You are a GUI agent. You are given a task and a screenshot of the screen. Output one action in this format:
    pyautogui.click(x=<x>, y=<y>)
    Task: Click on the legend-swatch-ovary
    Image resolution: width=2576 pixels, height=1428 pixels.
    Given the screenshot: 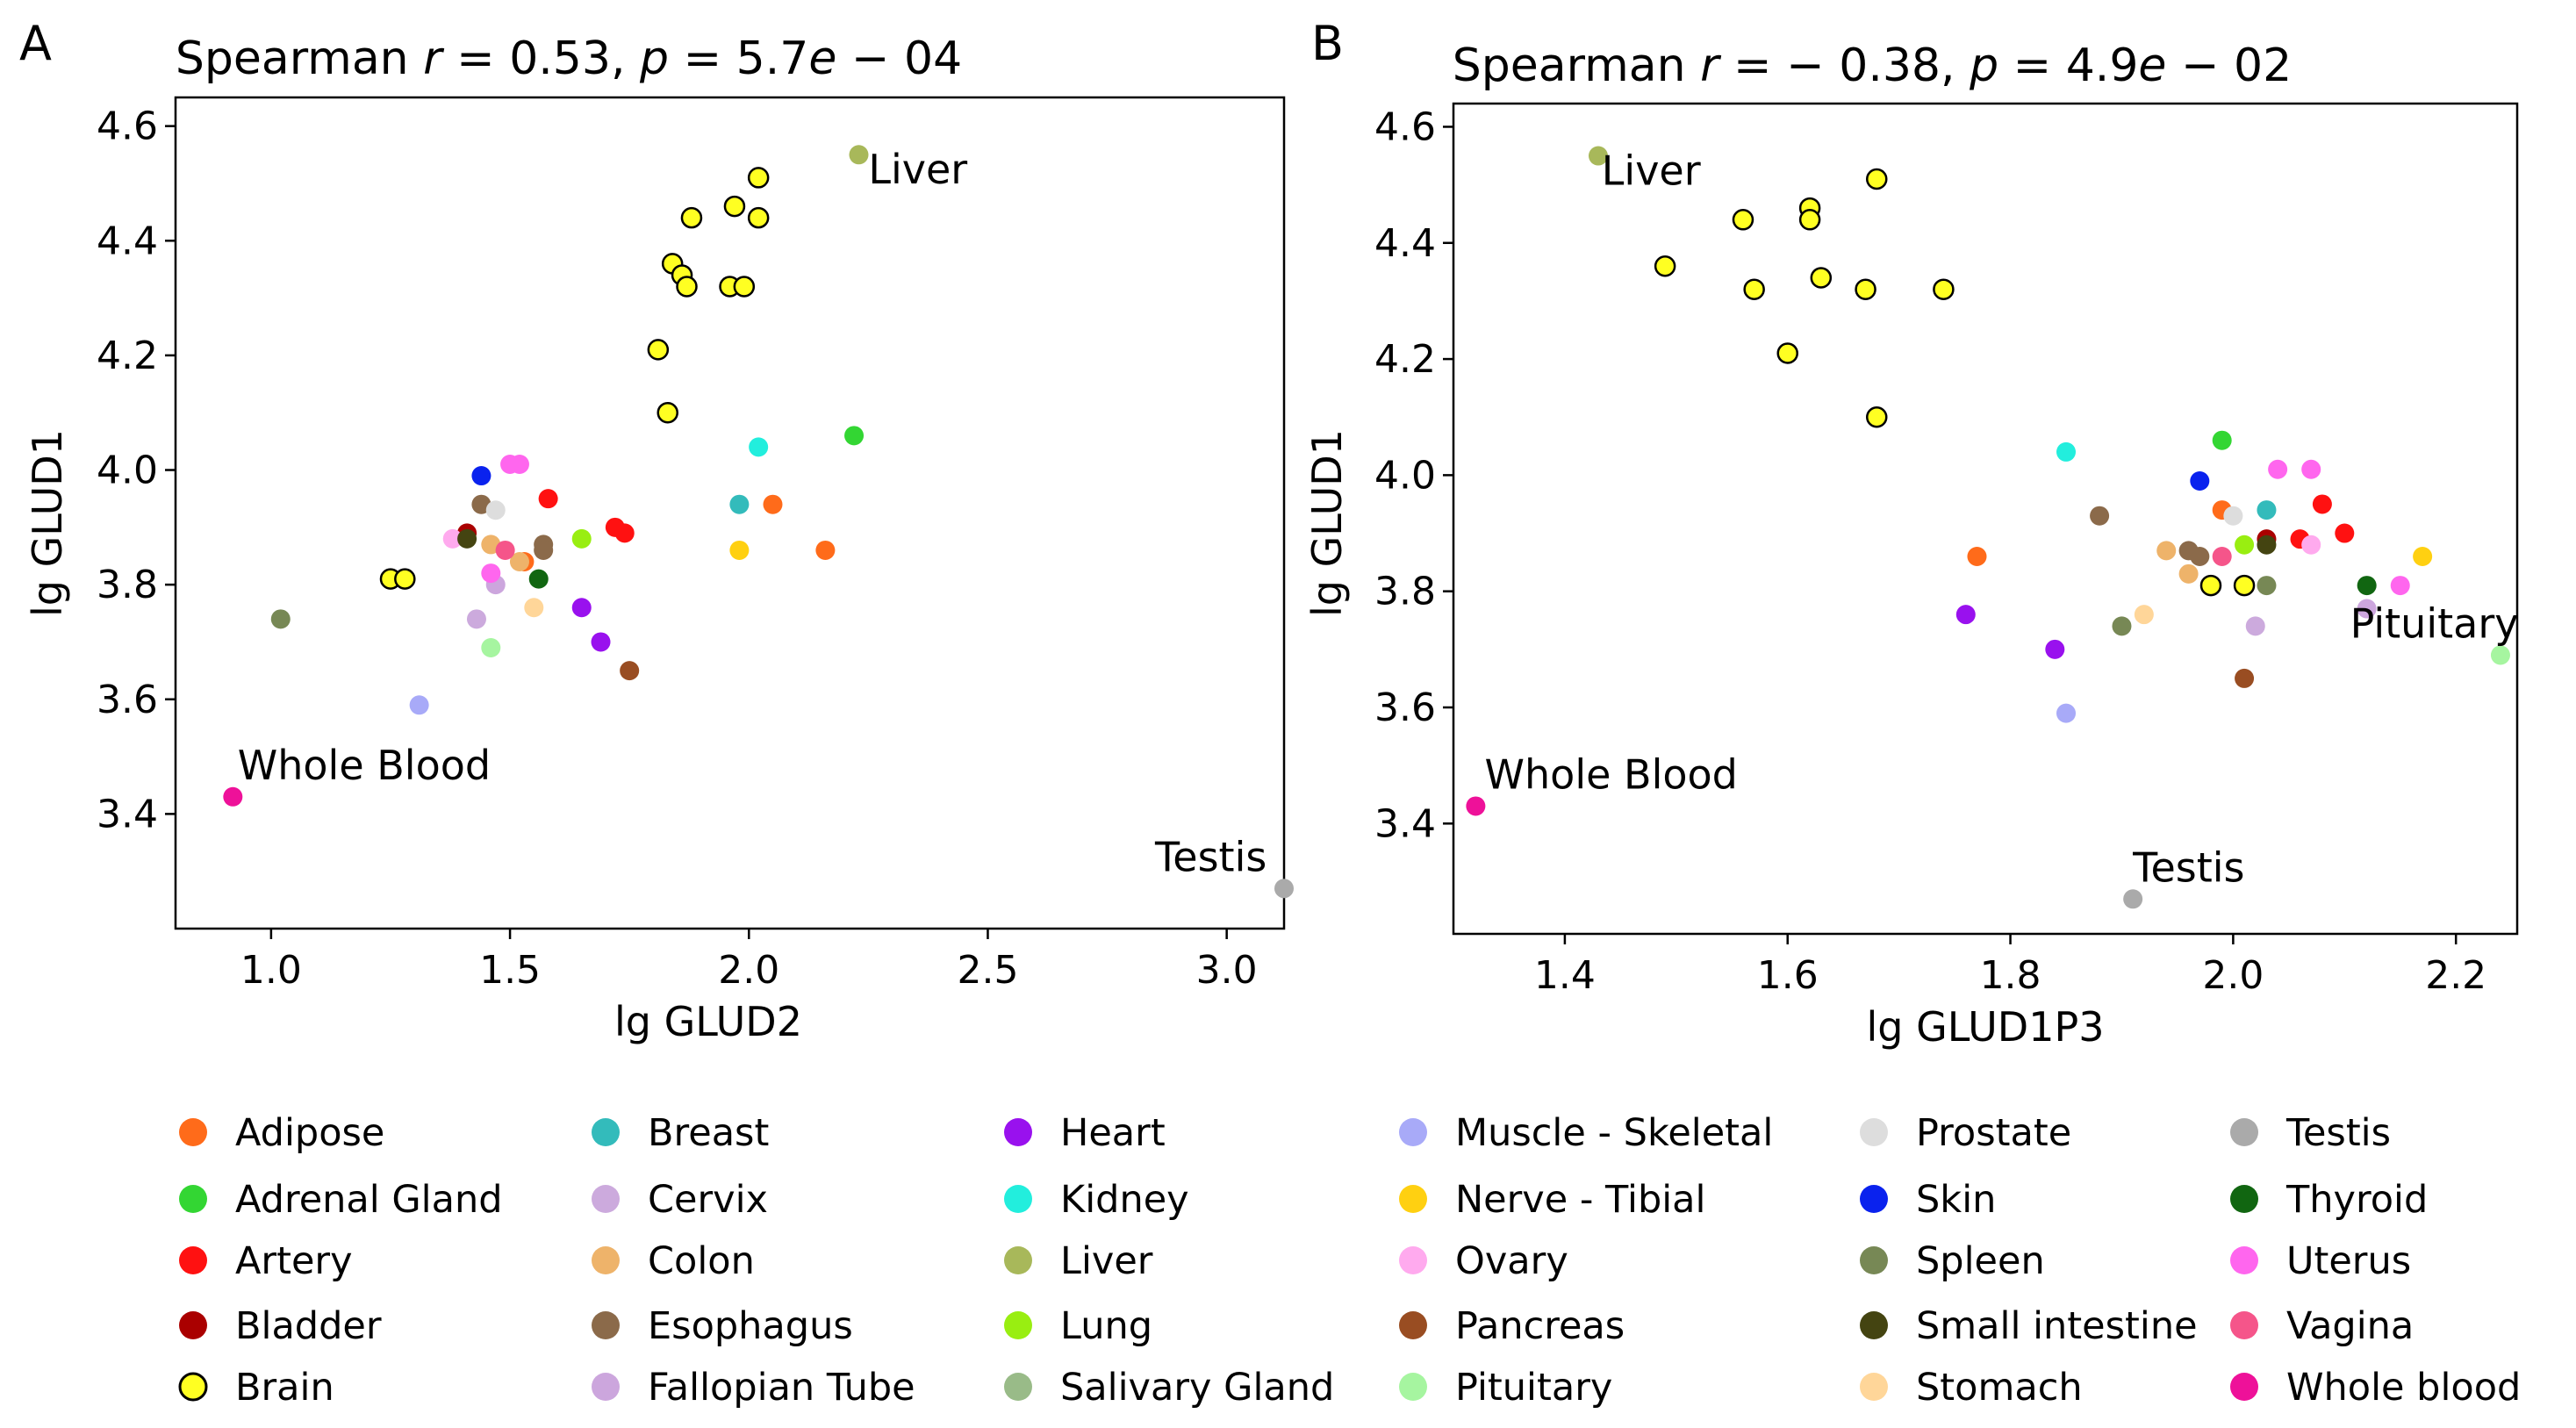 What is the action you would take?
    pyautogui.click(x=1413, y=1260)
    